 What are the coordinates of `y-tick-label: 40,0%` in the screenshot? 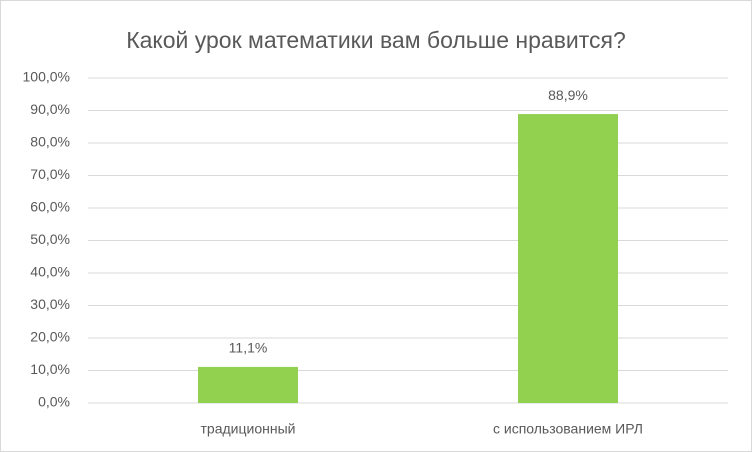 It's located at (50, 272).